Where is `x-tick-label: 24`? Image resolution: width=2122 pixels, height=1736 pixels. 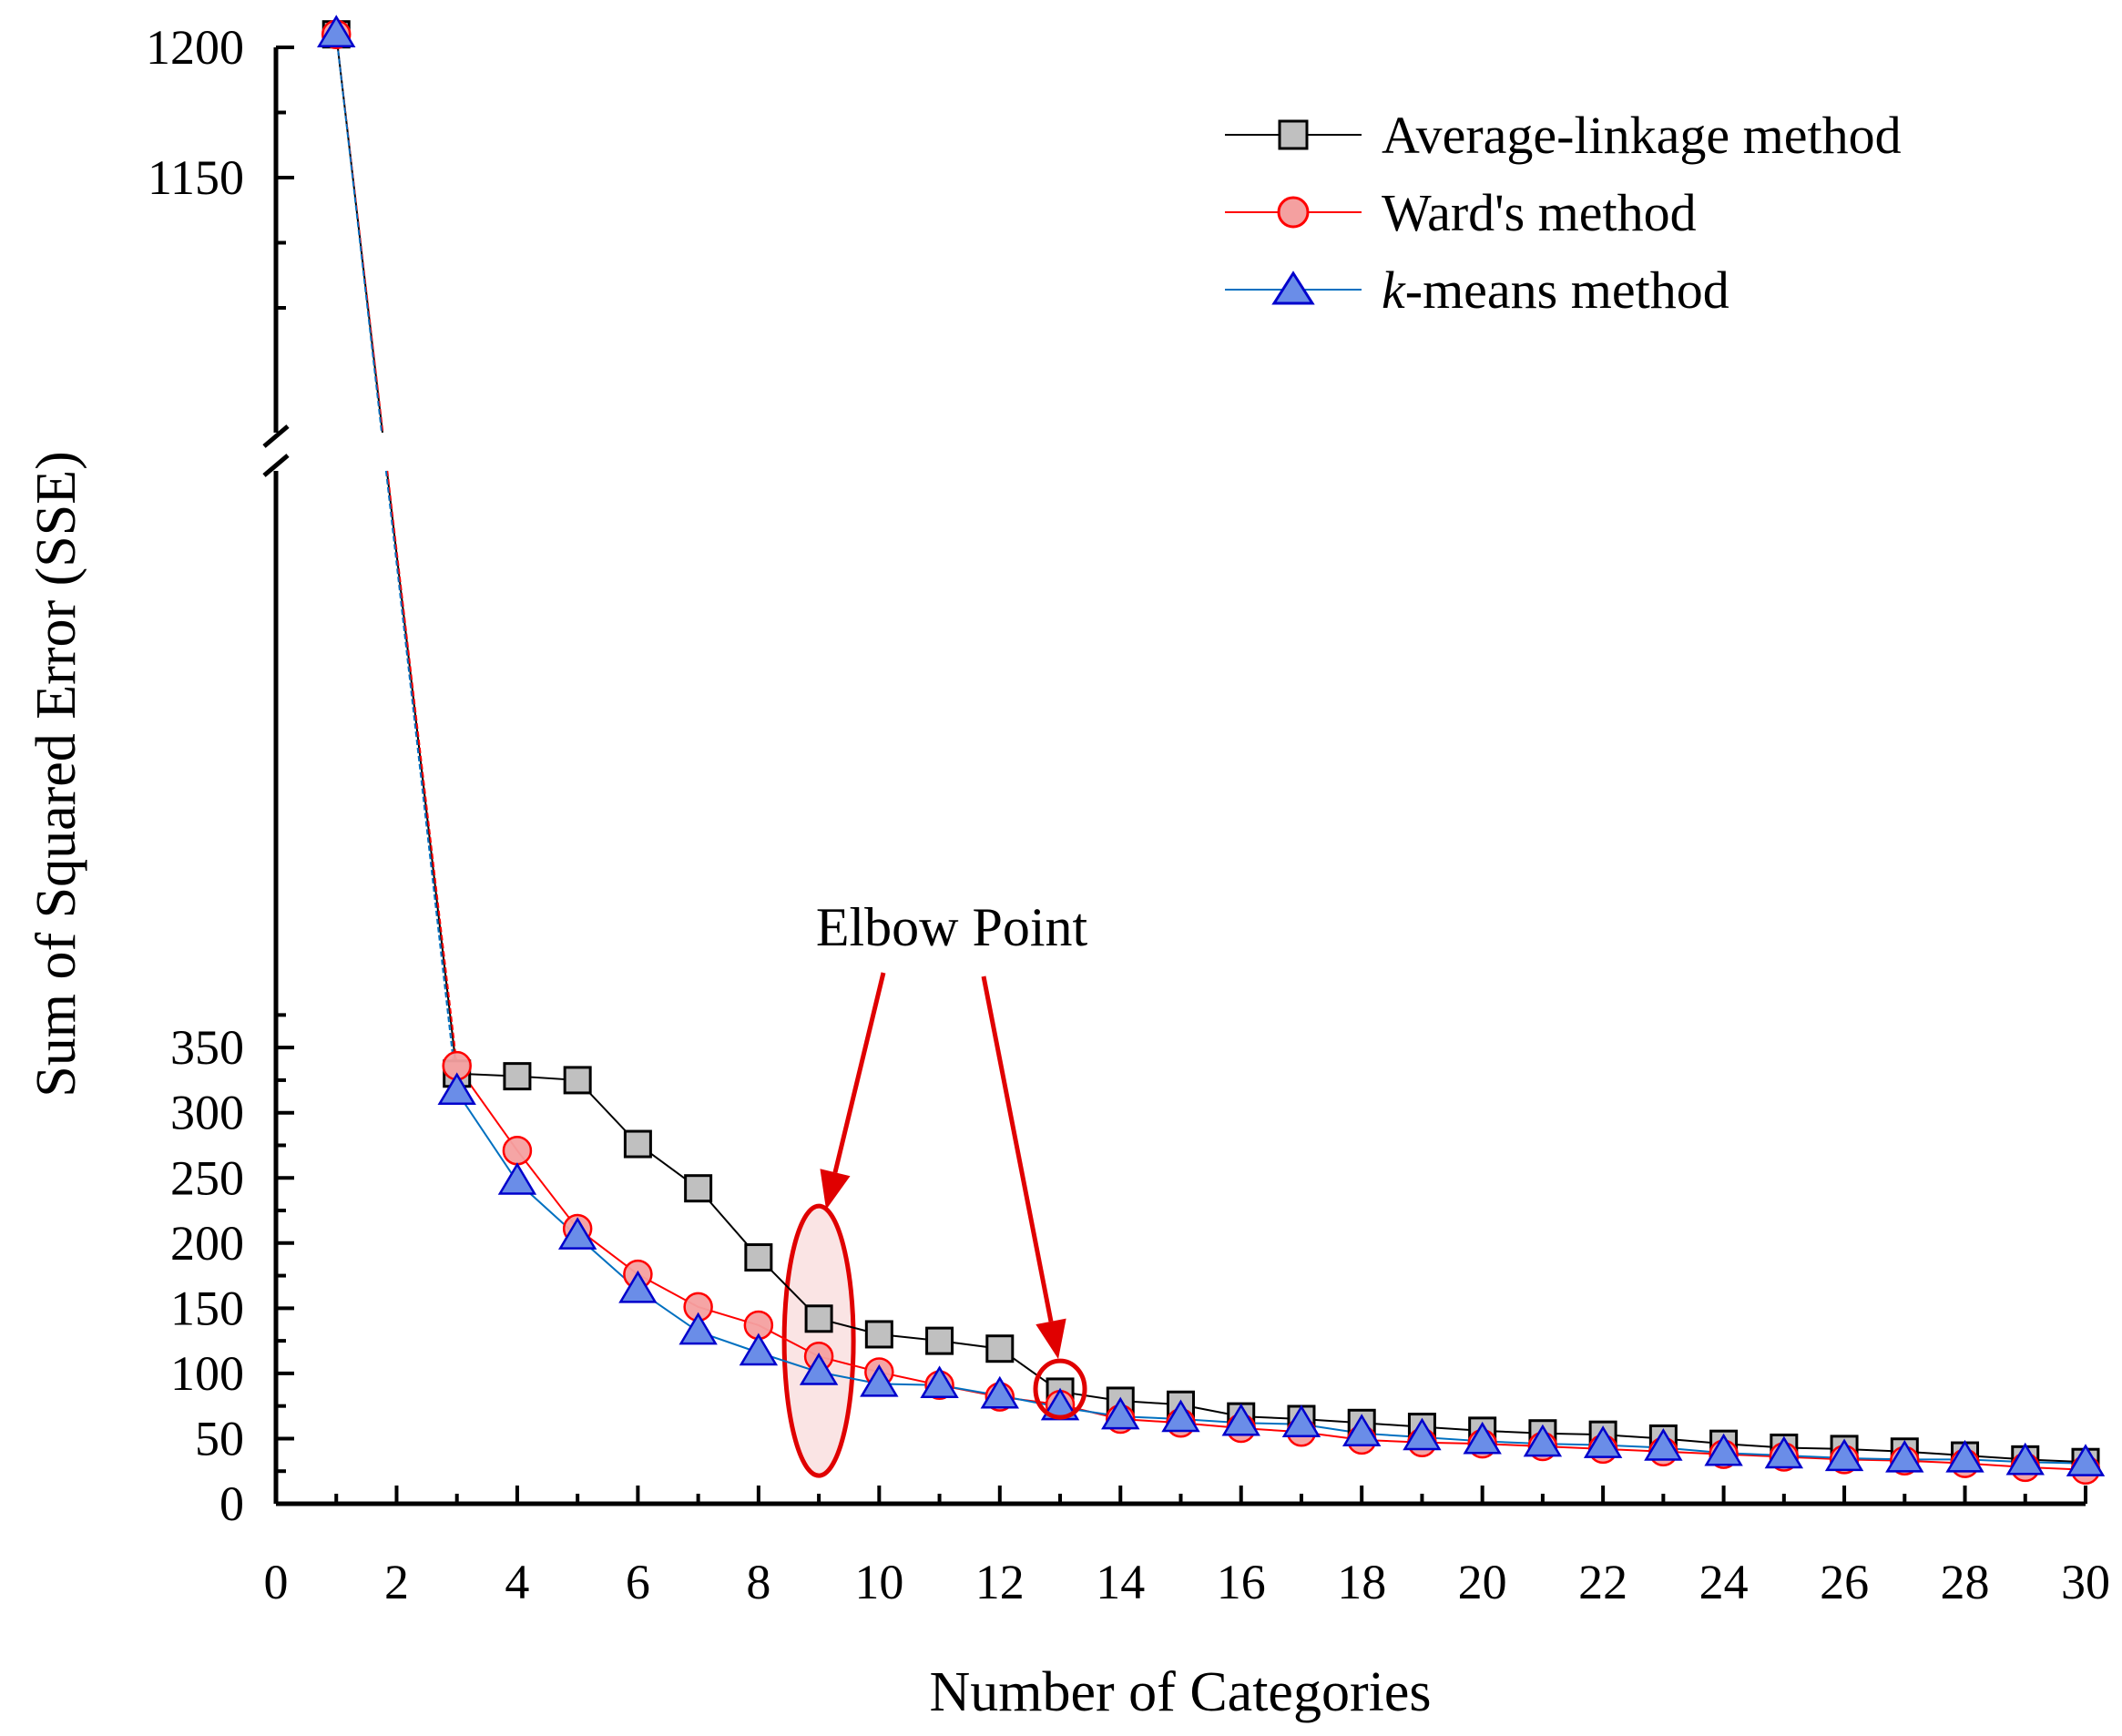
x-tick-label: 24 is located at coordinates (1724, 1582).